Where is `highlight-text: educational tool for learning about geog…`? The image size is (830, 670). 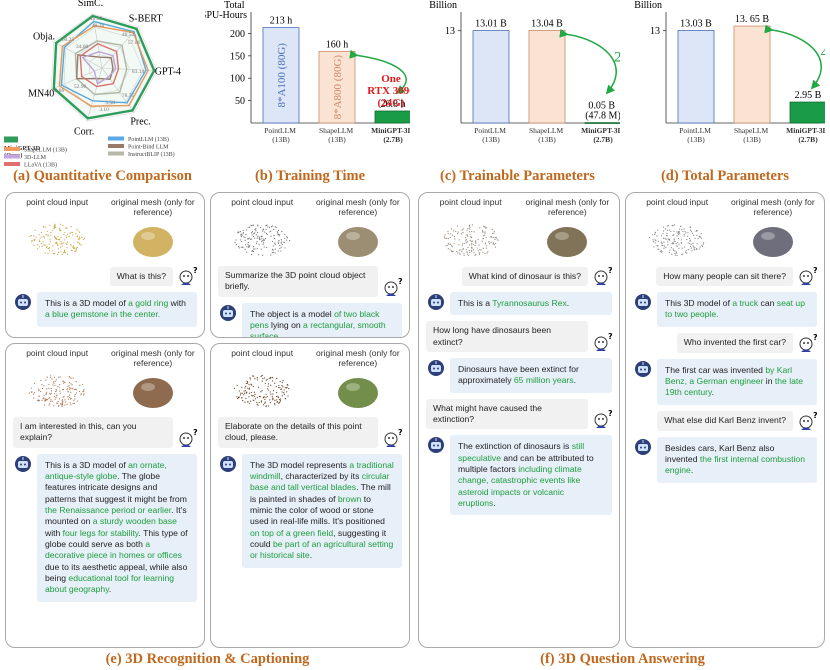 highlight-text: educational tool for learning about geog… is located at coordinates (110, 584).